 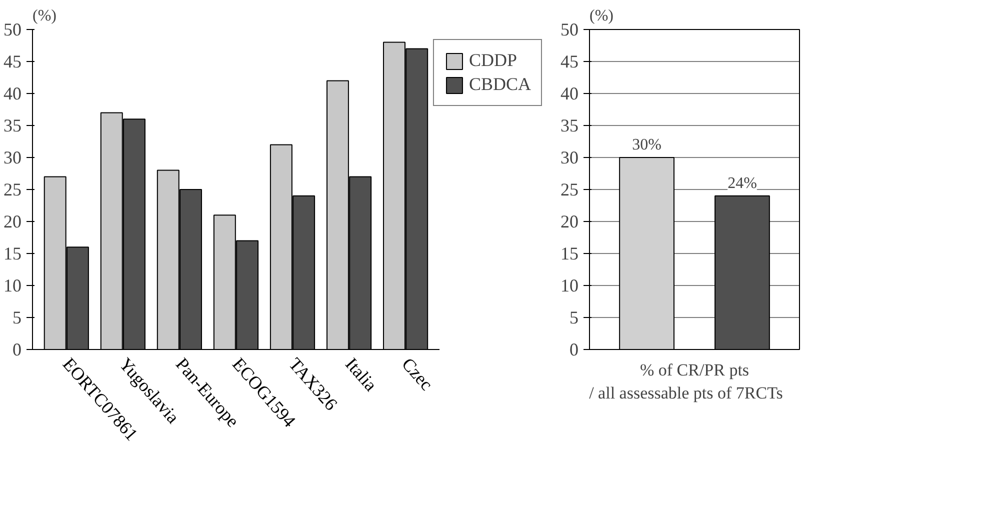 I want to click on x-axis-title: % of CR/PR pts / all assessable pts of 7RCTs, so click(x=686, y=381).